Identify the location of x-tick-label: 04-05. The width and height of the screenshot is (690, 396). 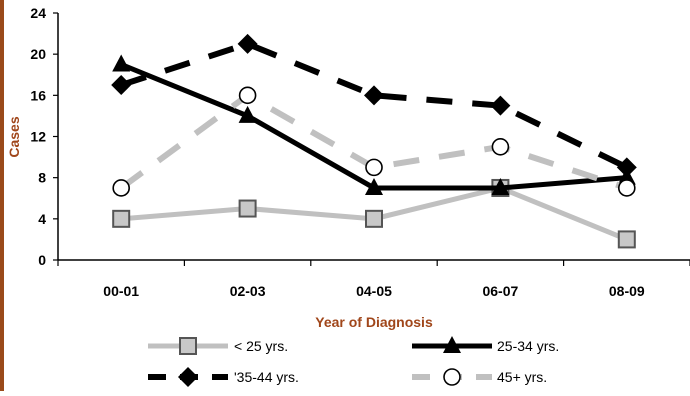
(374, 291).